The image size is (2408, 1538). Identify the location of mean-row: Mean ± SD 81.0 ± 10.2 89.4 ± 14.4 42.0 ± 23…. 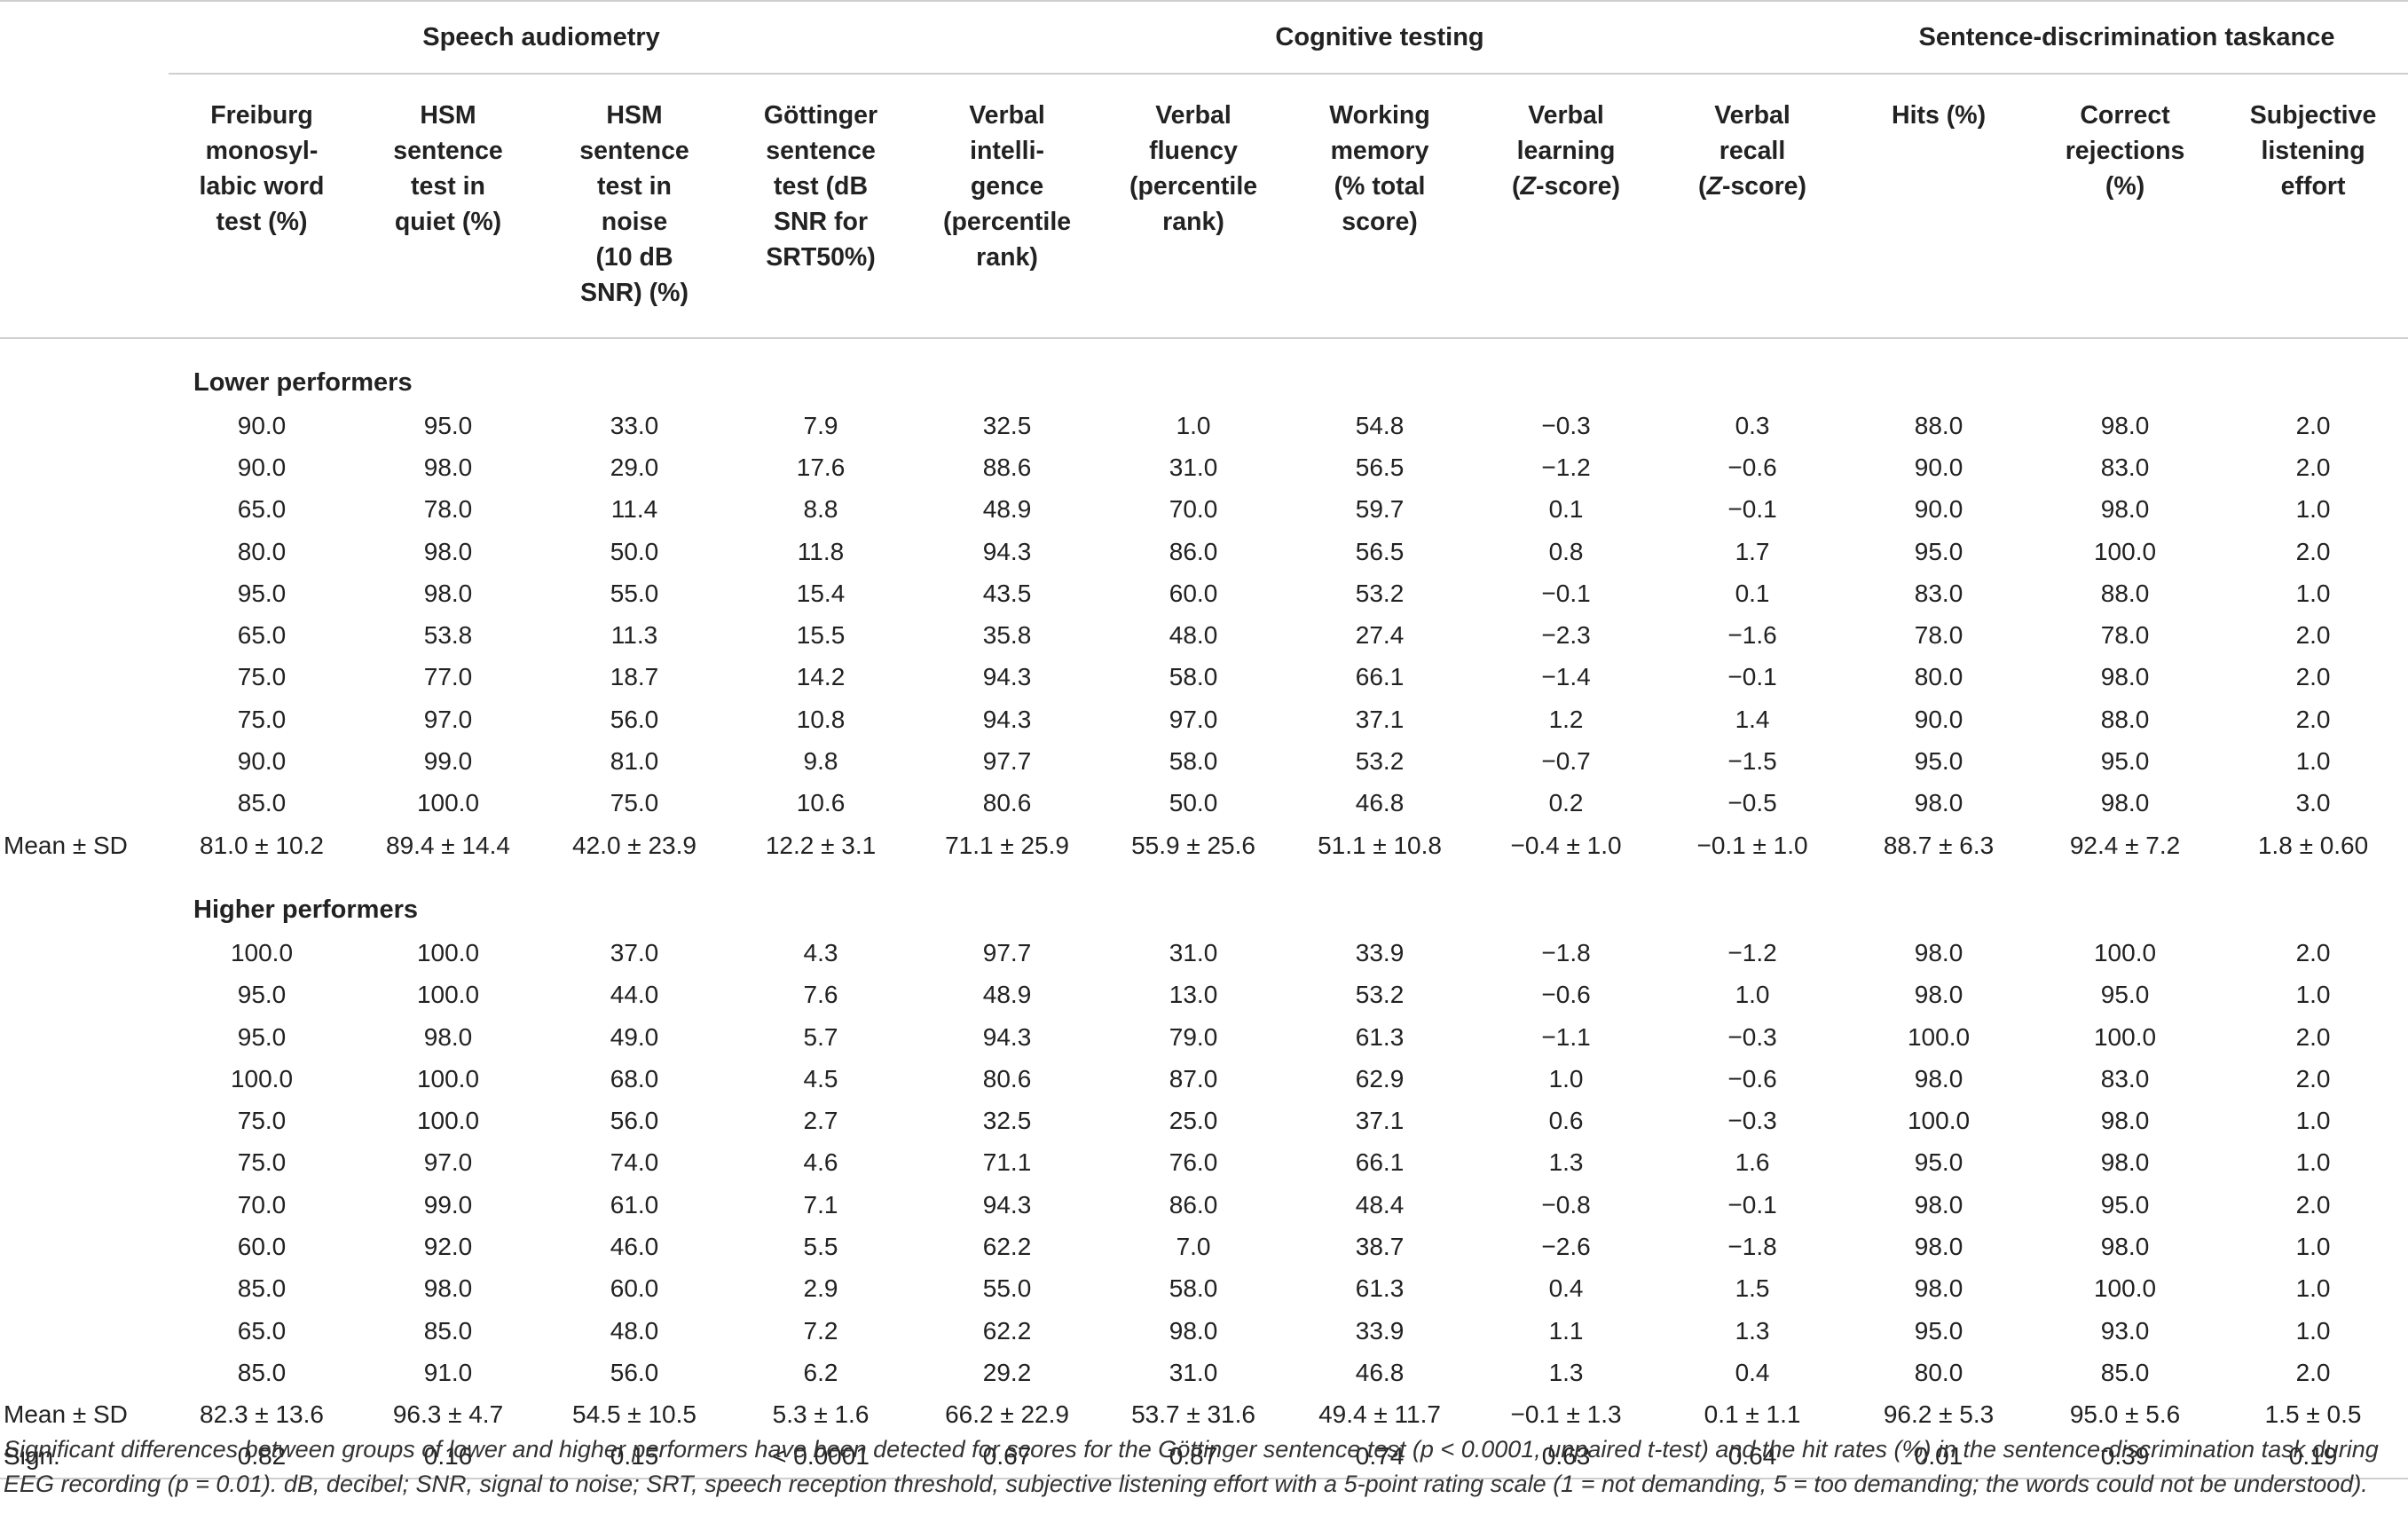
(1204, 845).